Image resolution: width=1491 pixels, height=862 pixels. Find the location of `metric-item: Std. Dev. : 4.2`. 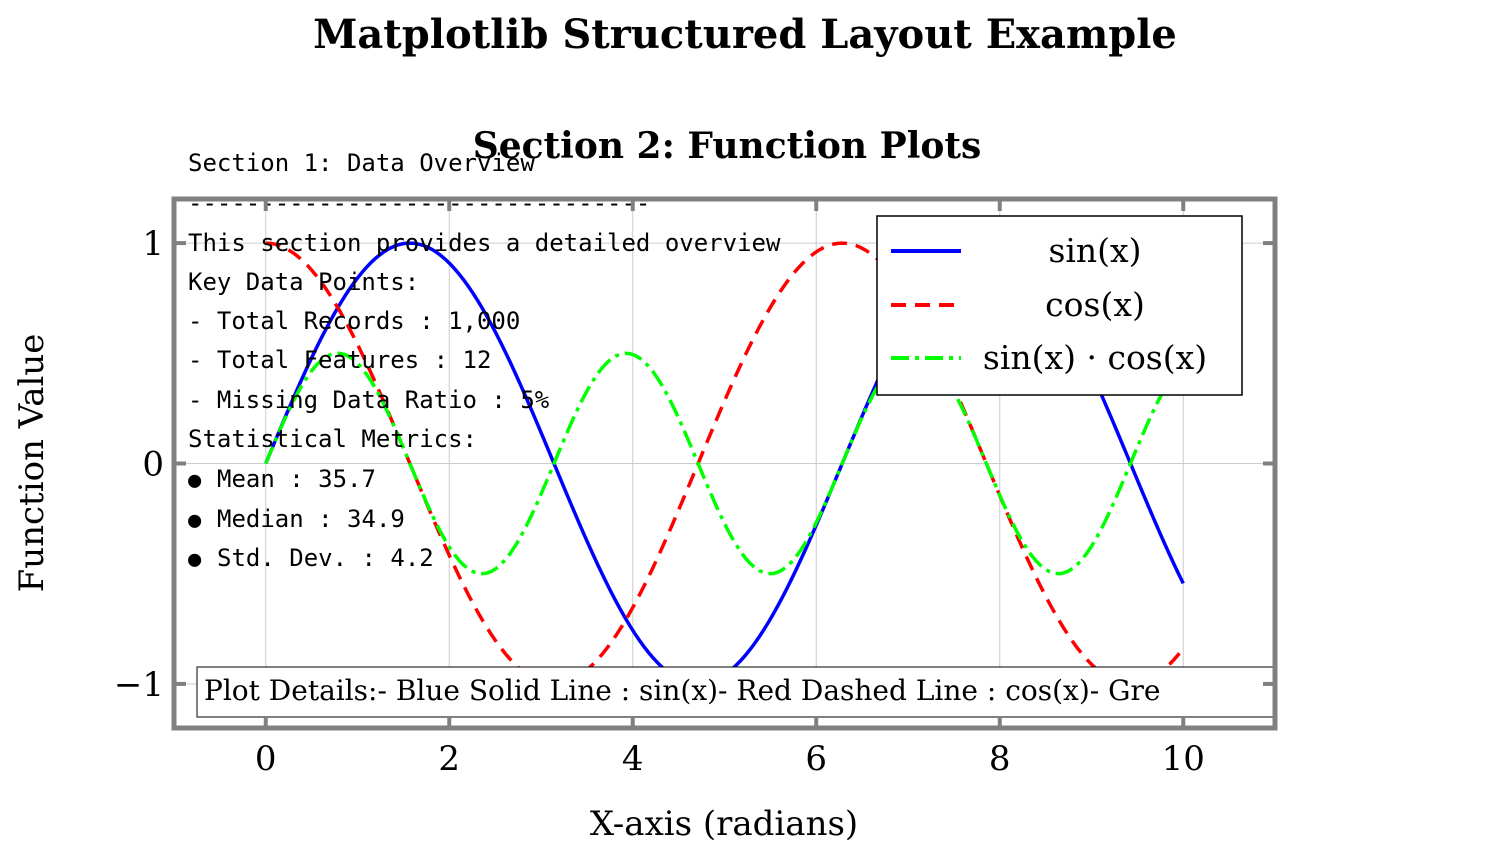

metric-item: Std. Dev. : 4.2 is located at coordinates (325, 558).